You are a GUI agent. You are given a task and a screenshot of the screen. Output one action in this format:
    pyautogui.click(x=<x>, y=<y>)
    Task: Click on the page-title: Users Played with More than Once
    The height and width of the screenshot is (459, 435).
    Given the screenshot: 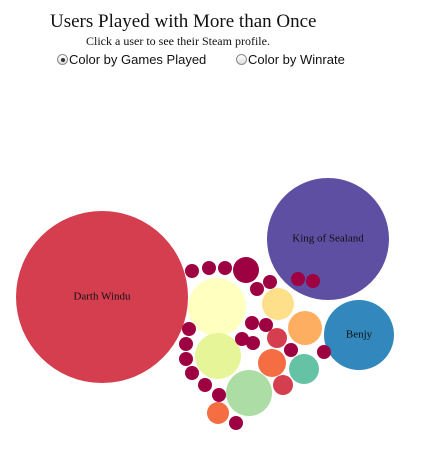 What is the action you would take?
    pyautogui.click(x=183, y=21)
    